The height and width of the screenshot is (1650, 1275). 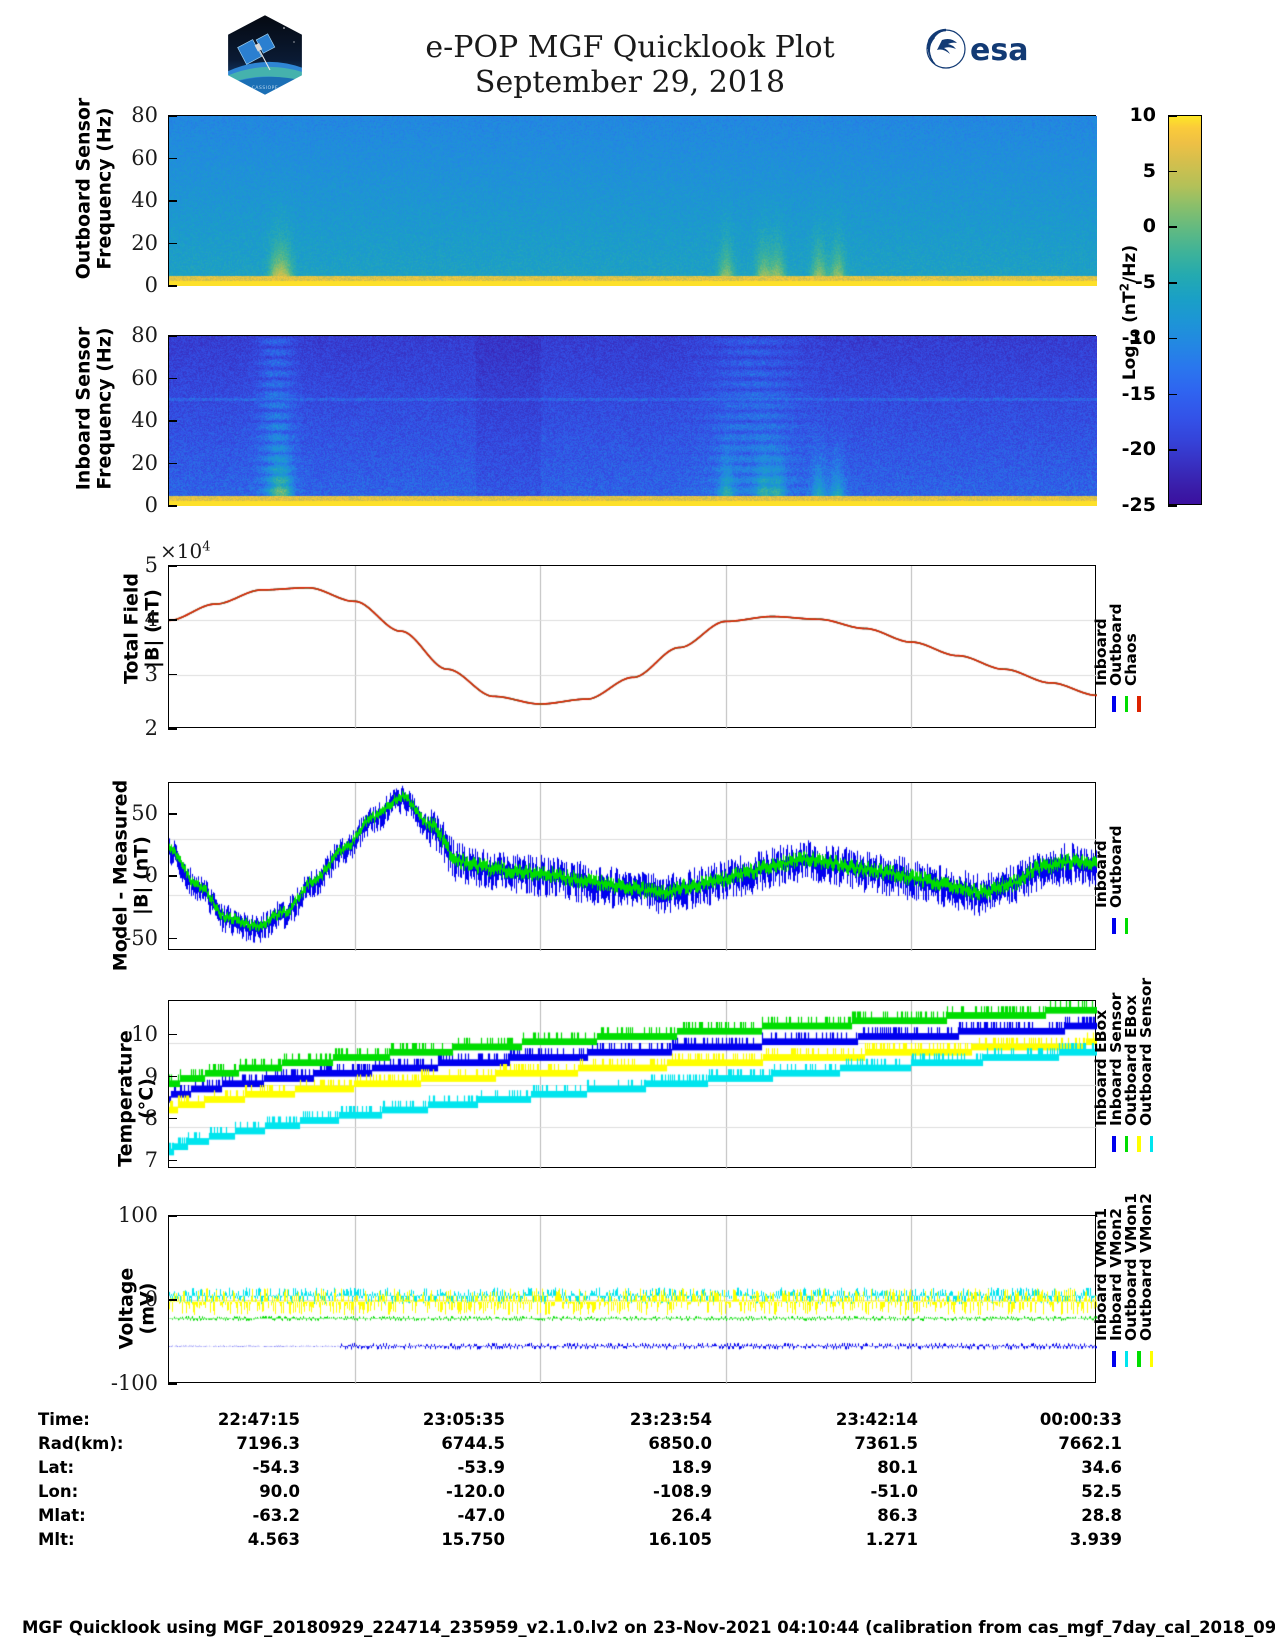 What do you see at coordinates (575, 1445) in the screenshot?
I see `table-row: Rad(km): 7196.3 6744.5 6850.0 7361.5 7662.1` at bounding box center [575, 1445].